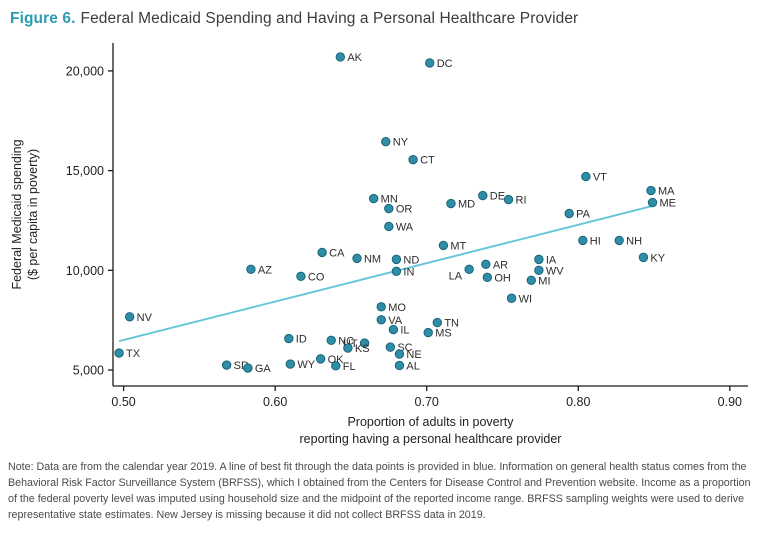  I want to click on point-label-WY: WY, so click(306, 365).